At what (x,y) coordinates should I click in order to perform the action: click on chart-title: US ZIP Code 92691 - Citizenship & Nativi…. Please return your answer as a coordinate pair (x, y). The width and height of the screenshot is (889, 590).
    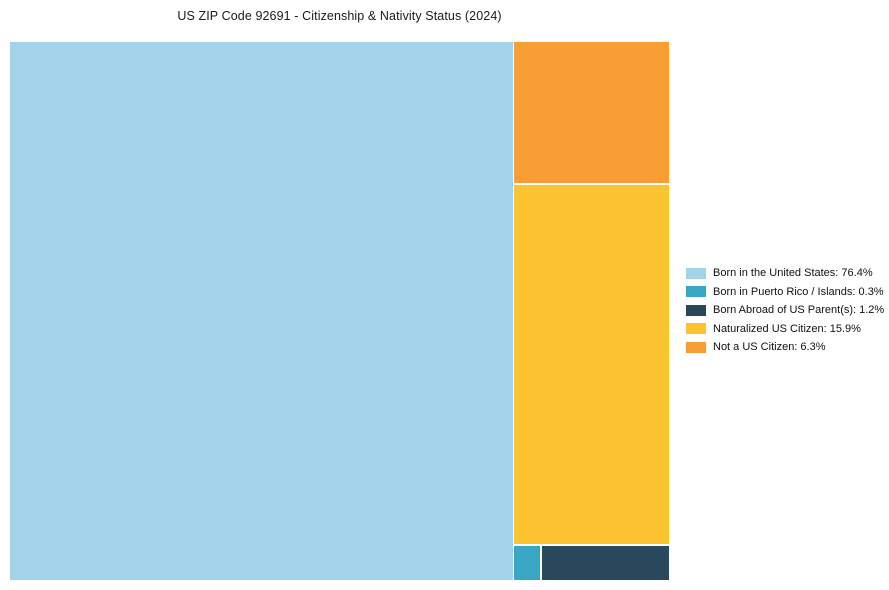
    Looking at the image, I should click on (339, 16).